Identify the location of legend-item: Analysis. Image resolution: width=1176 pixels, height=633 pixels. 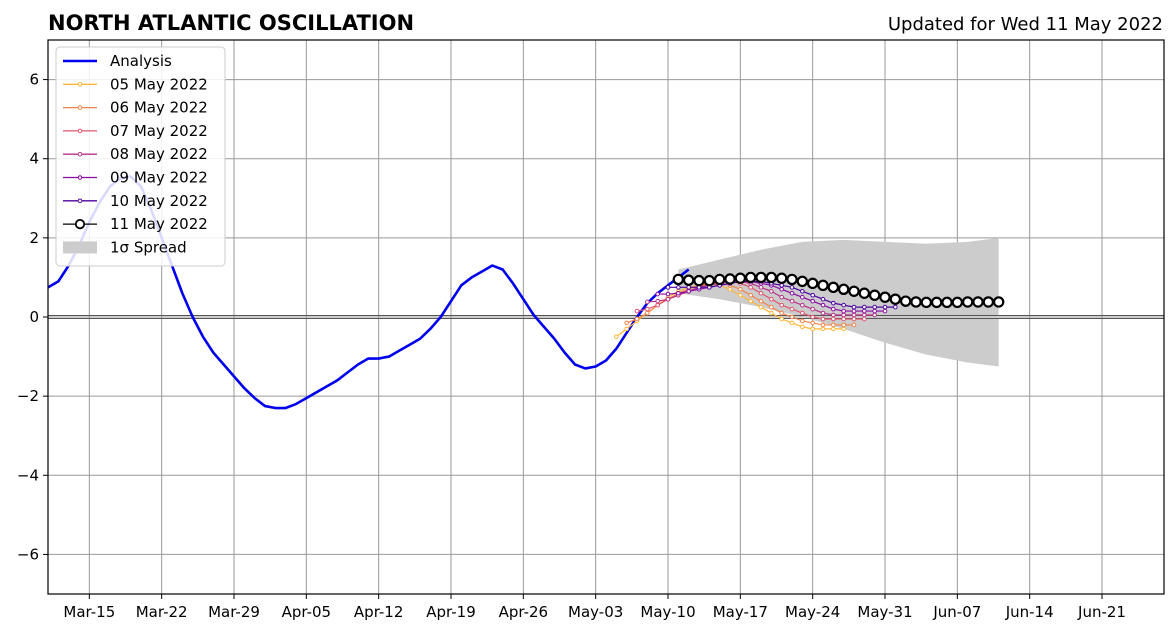
(117, 61).